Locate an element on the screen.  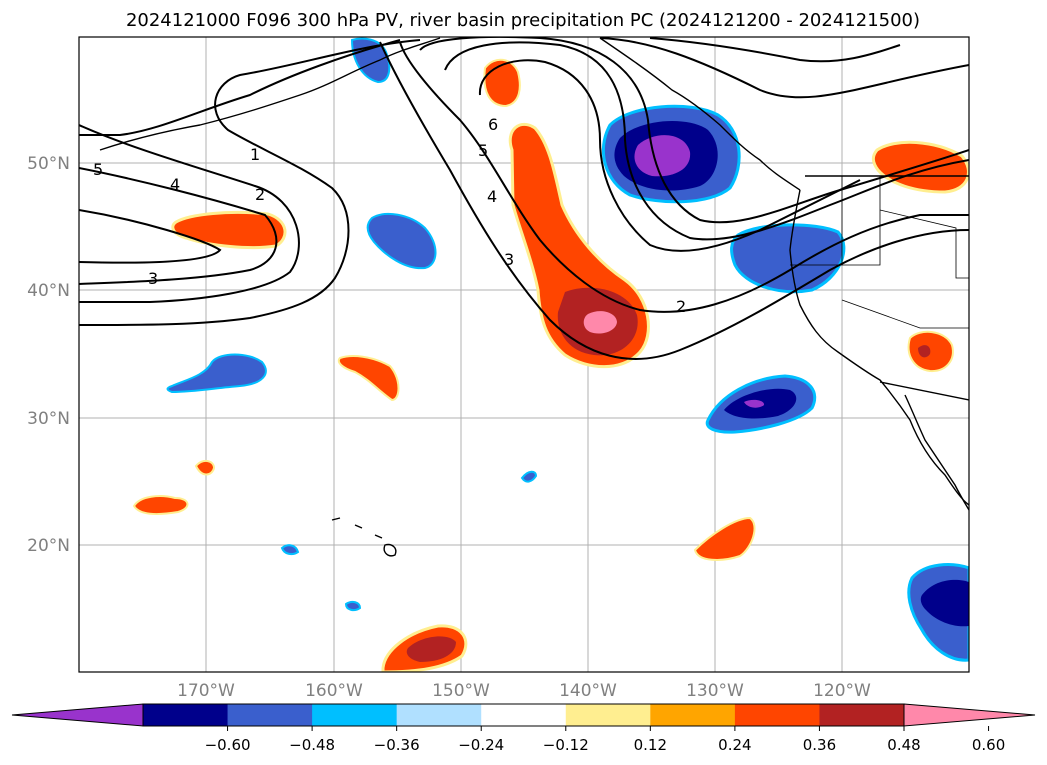
colorbar-outline is located at coordinates (523, 715).